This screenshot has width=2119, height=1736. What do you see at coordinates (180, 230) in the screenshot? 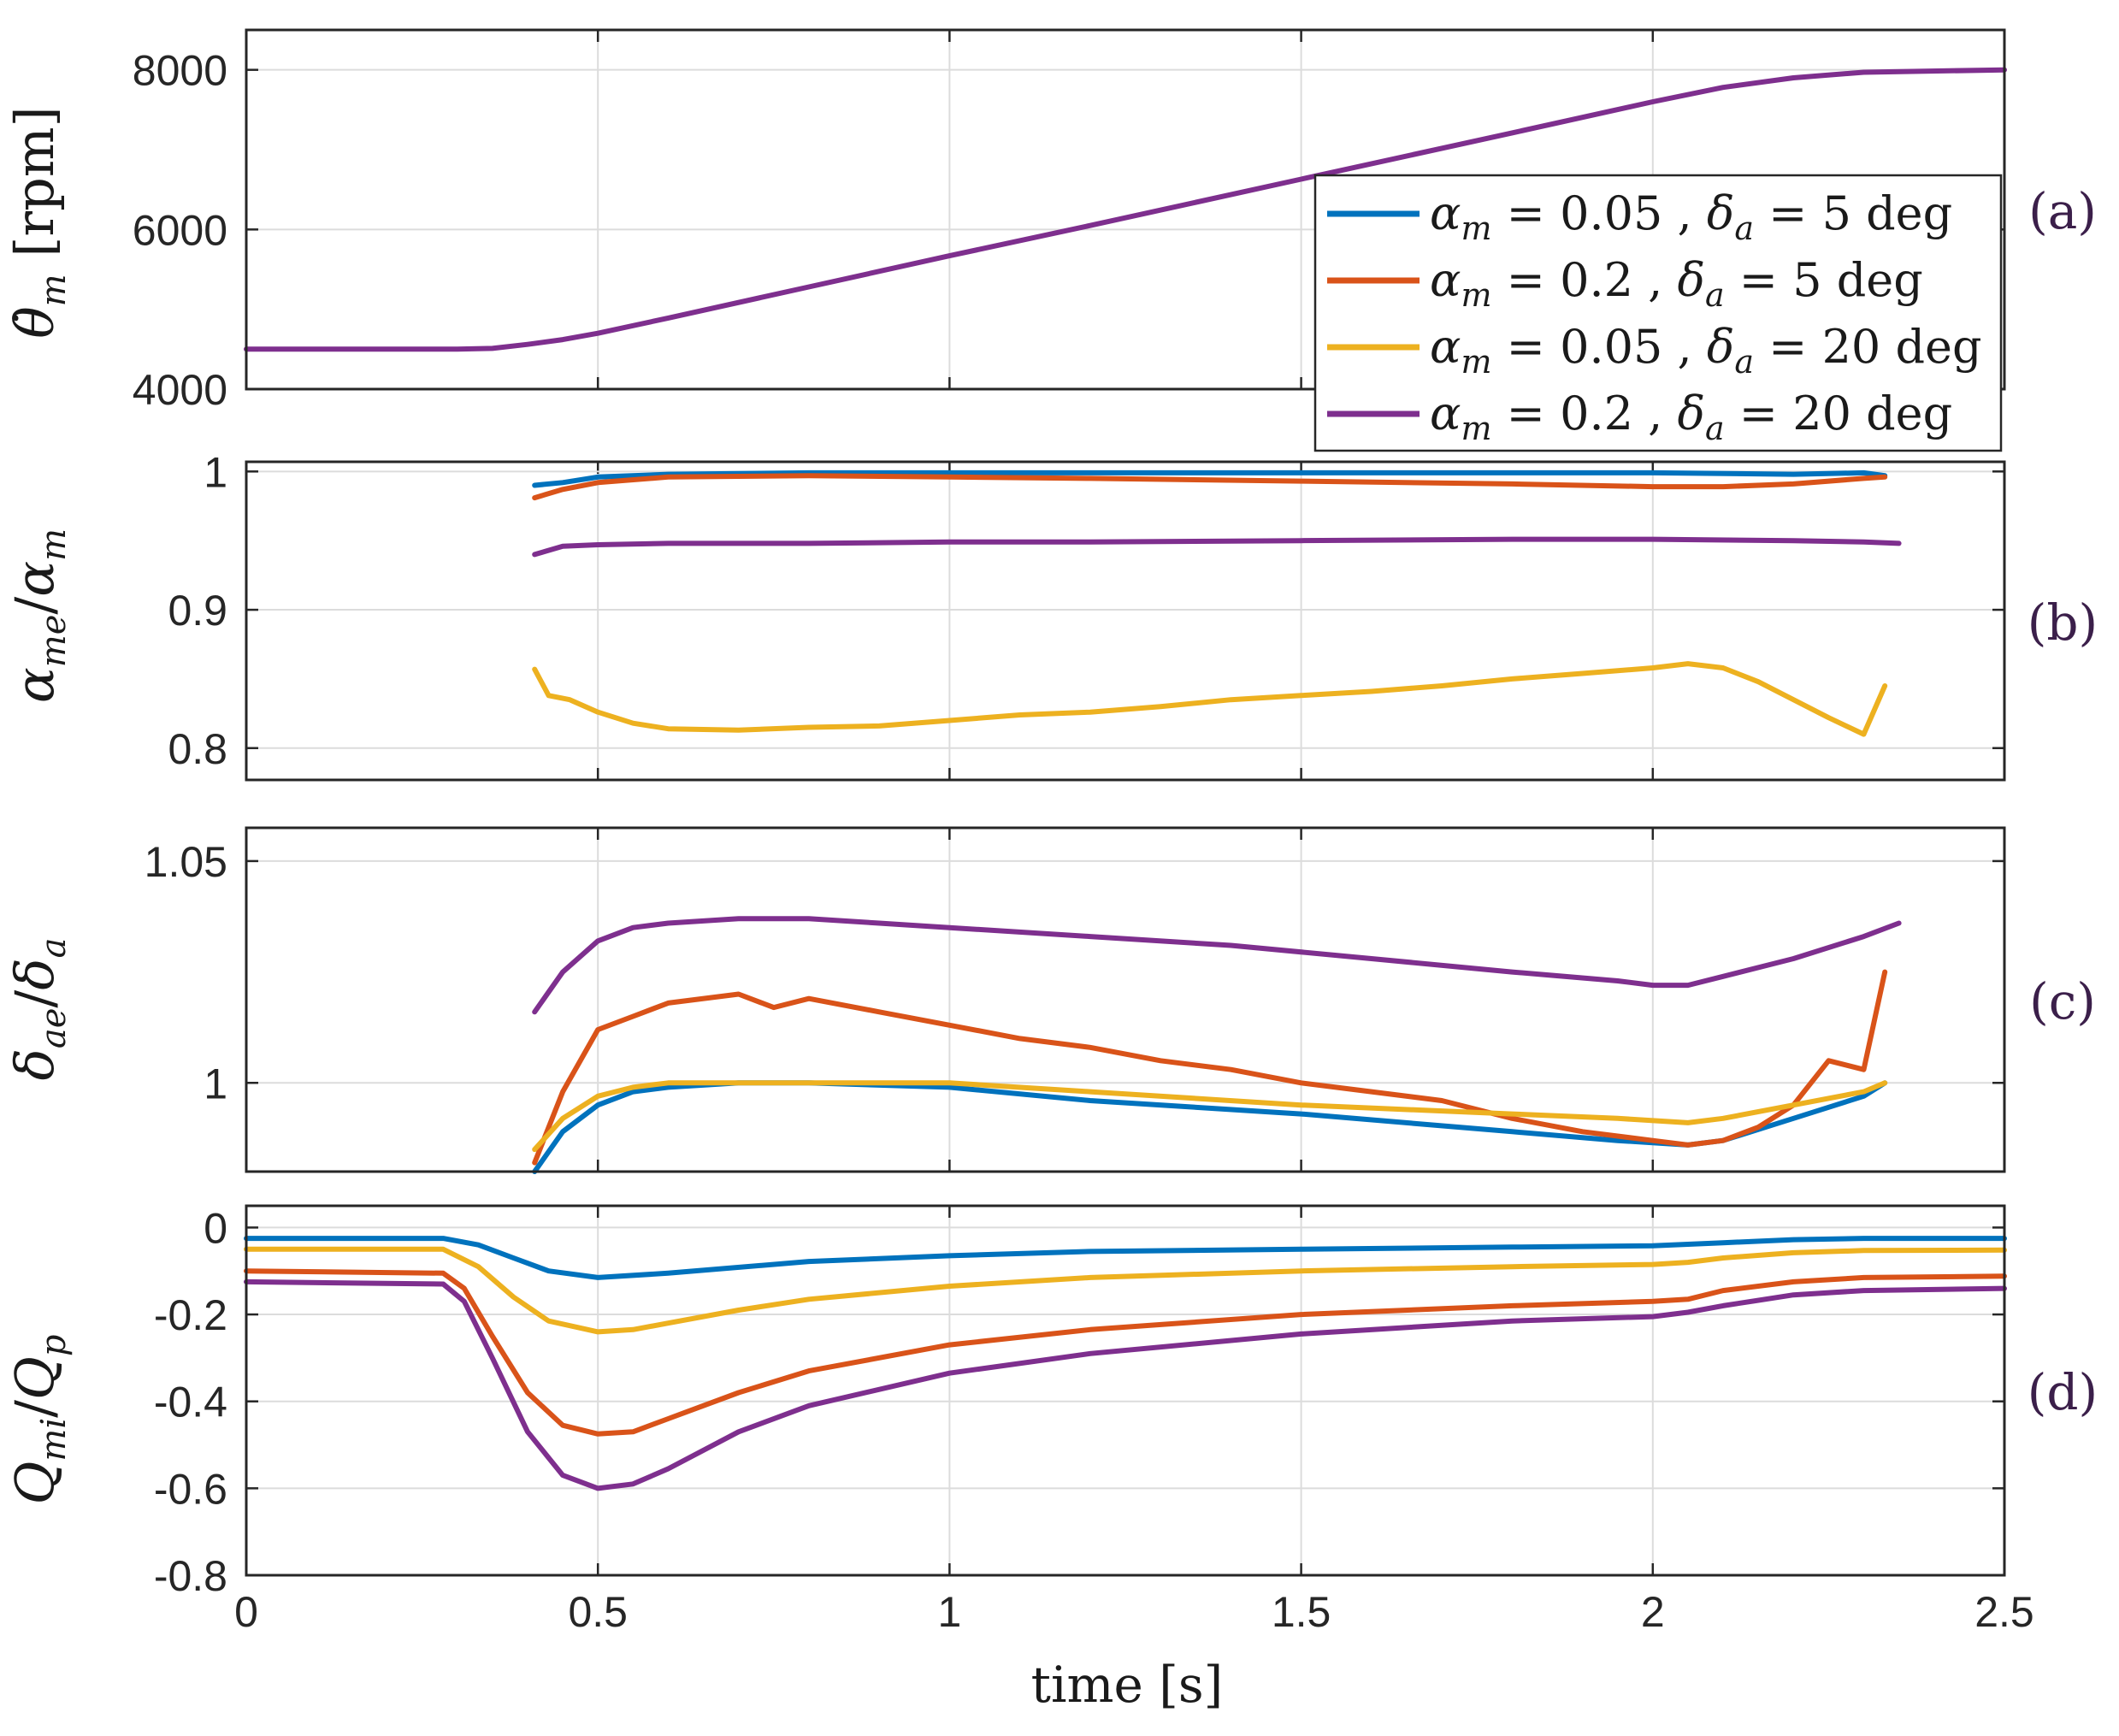
I see `y-tick-label: 6000` at bounding box center [180, 230].